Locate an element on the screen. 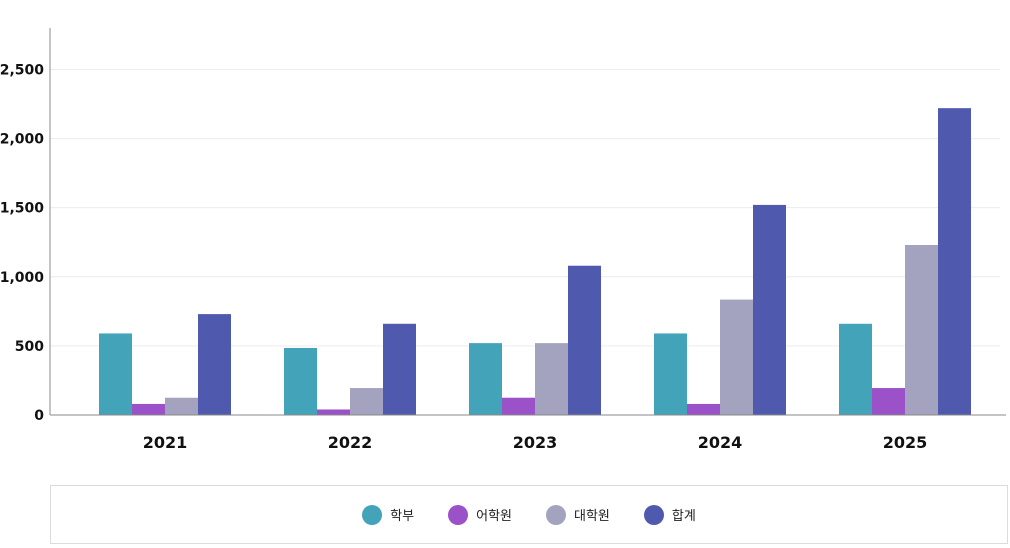 This screenshot has height=548, width=1010. x-tick-label: 2023 is located at coordinates (535, 442).